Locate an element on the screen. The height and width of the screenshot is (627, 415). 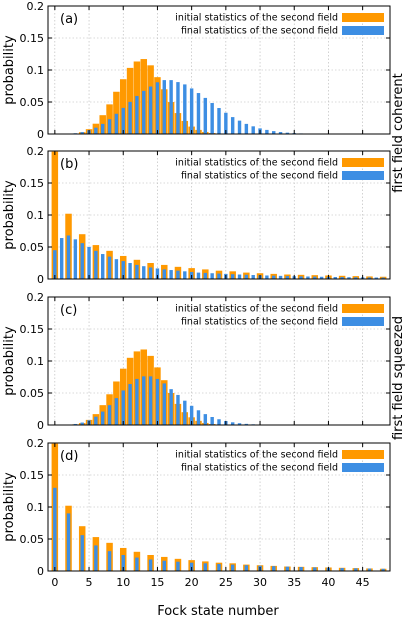
x-tick-label: 5 is located at coordinates (89, 582).